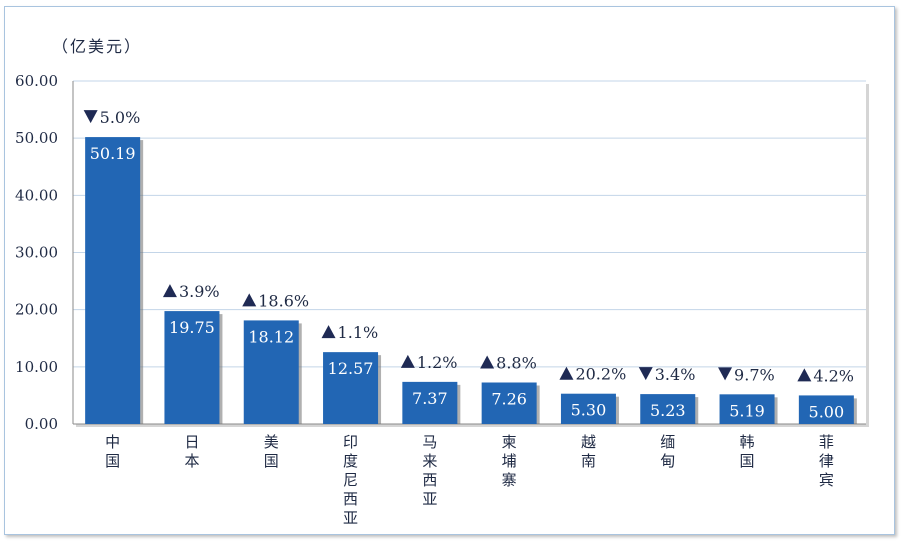 The image size is (904, 541). Describe the element at coordinates (747, 451) in the screenshot. I see `x-category-label: 韩国` at that location.